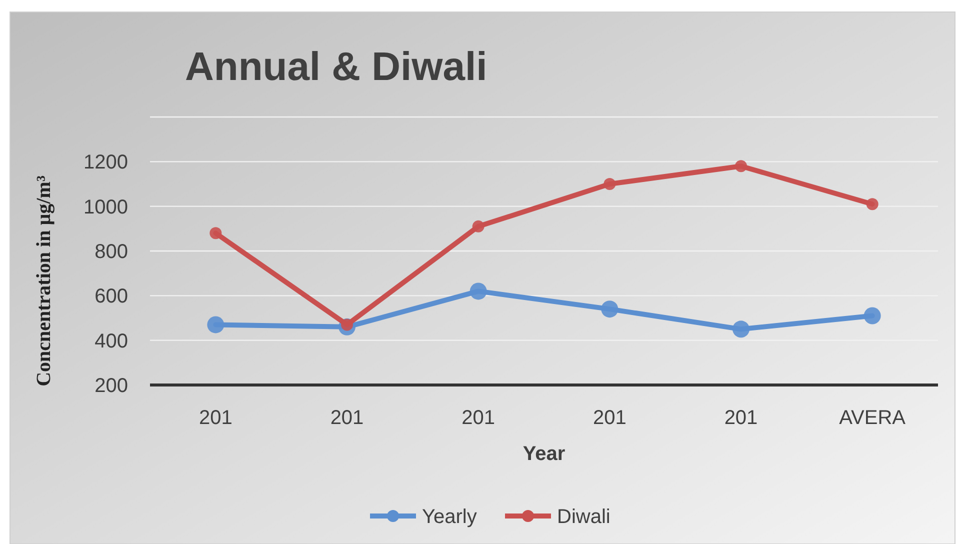  Describe the element at coordinates (872, 418) in the screenshot. I see `x-tick-label: AVERA` at that location.